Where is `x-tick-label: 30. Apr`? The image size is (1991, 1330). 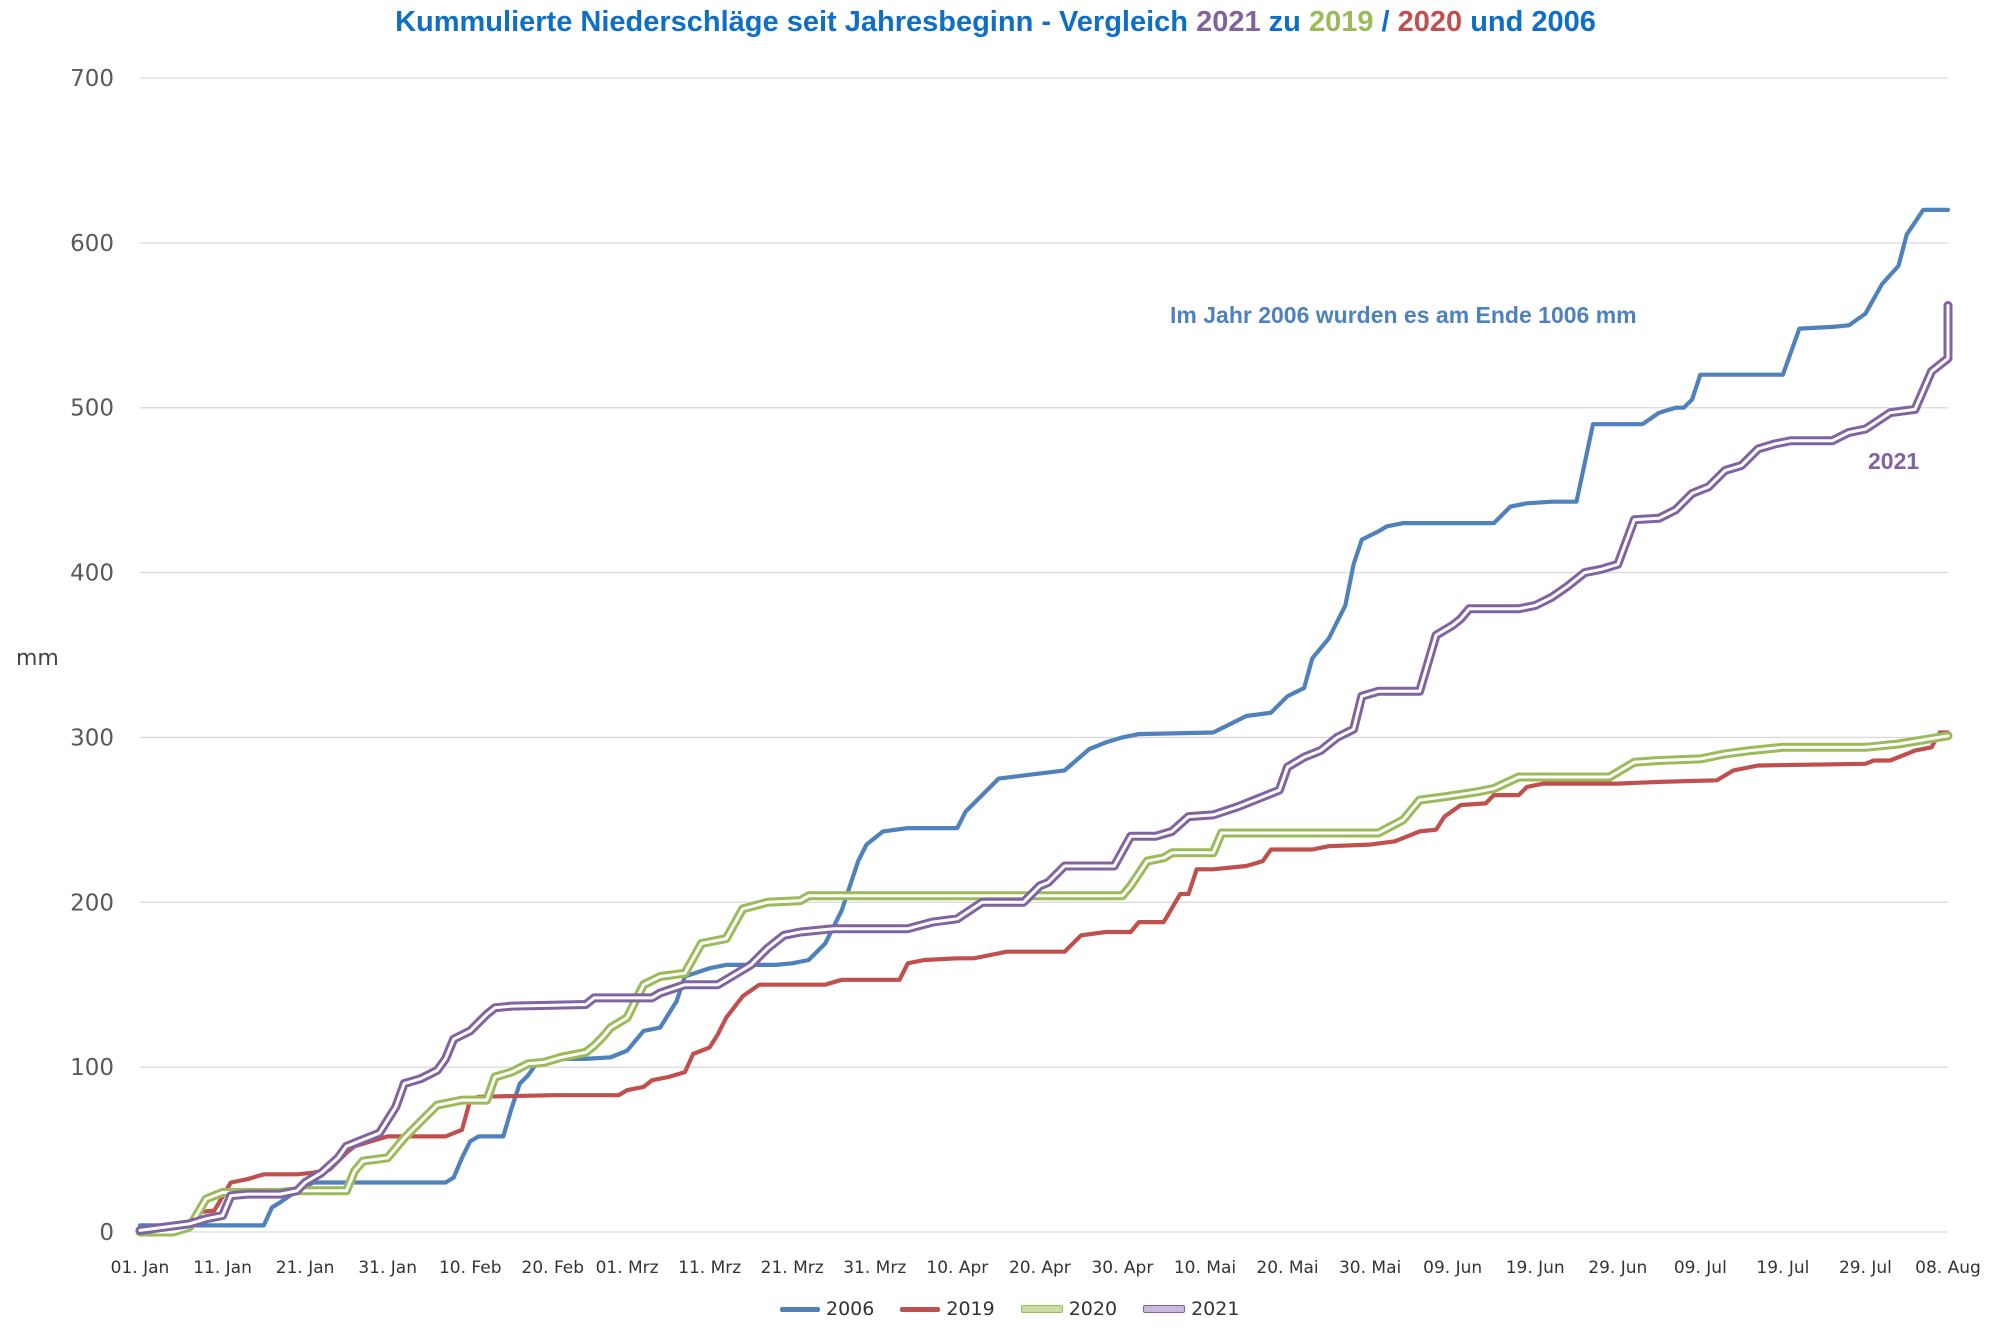
x-tick-label: 30. Apr is located at coordinates (1122, 1268).